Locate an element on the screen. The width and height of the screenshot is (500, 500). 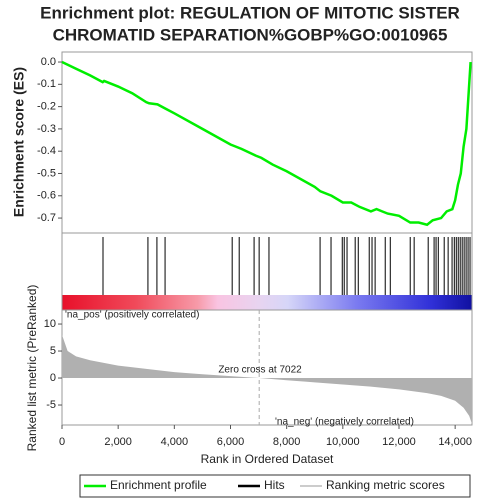
y-tick-label: 0.0 is located at coordinates (48, 62).